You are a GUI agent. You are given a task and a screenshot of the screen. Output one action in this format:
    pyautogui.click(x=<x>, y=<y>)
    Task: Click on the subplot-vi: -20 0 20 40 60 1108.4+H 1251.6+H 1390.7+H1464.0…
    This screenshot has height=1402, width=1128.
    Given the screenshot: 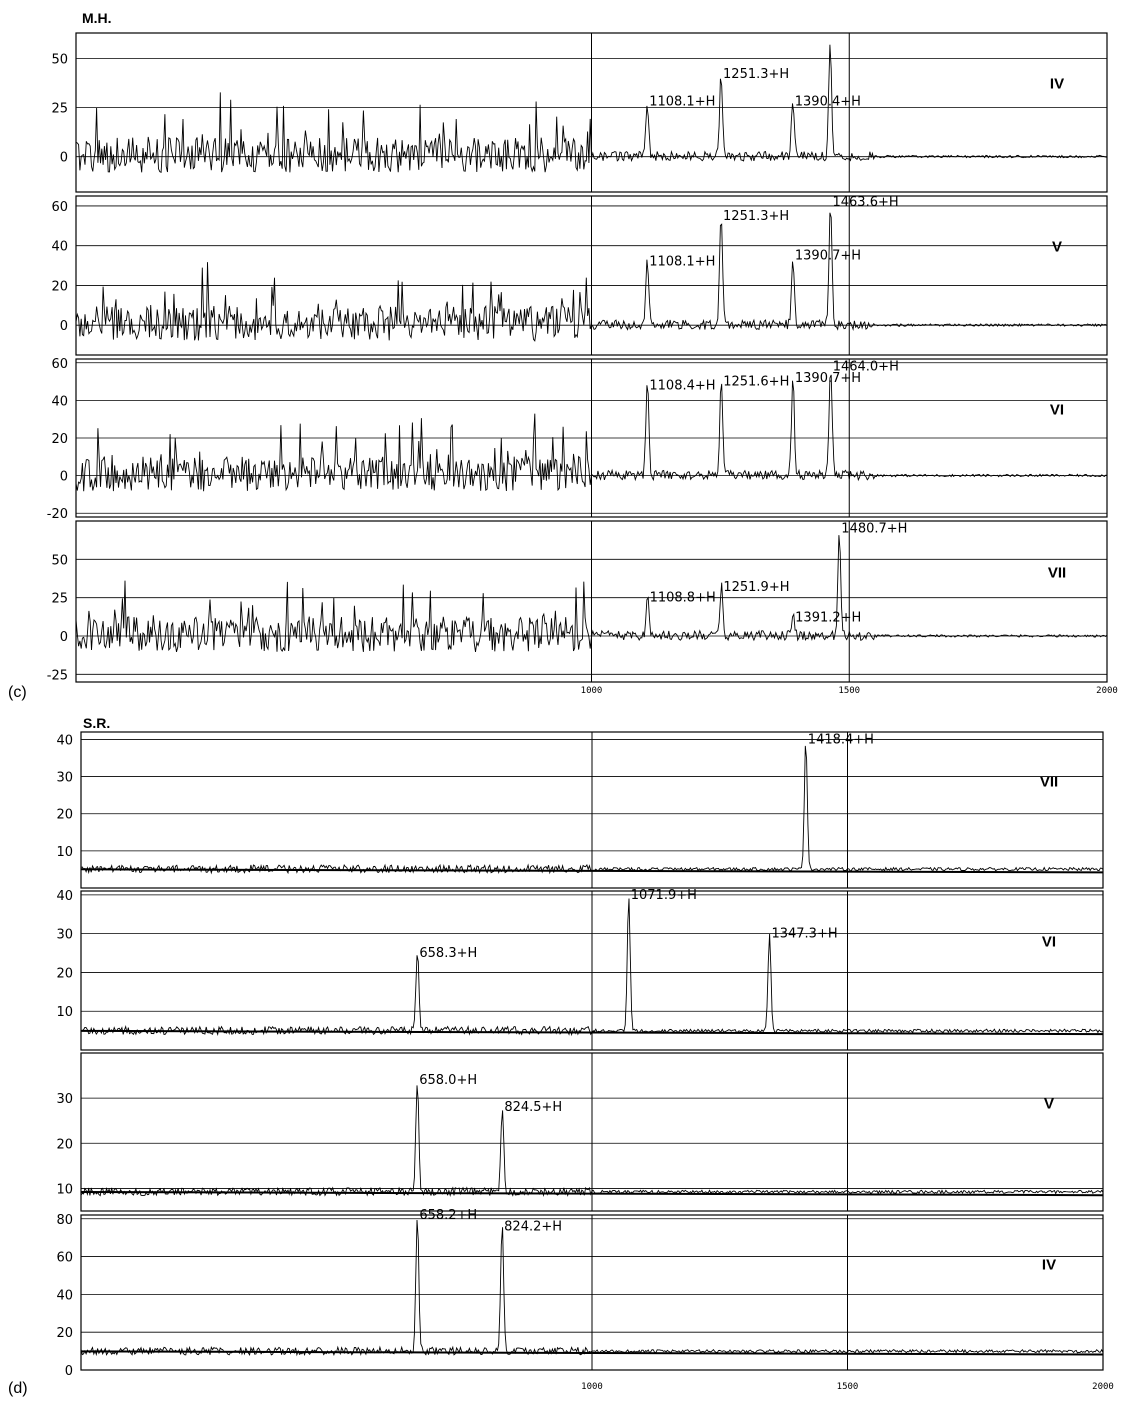 What is the action you would take?
    pyautogui.click(x=577, y=439)
    